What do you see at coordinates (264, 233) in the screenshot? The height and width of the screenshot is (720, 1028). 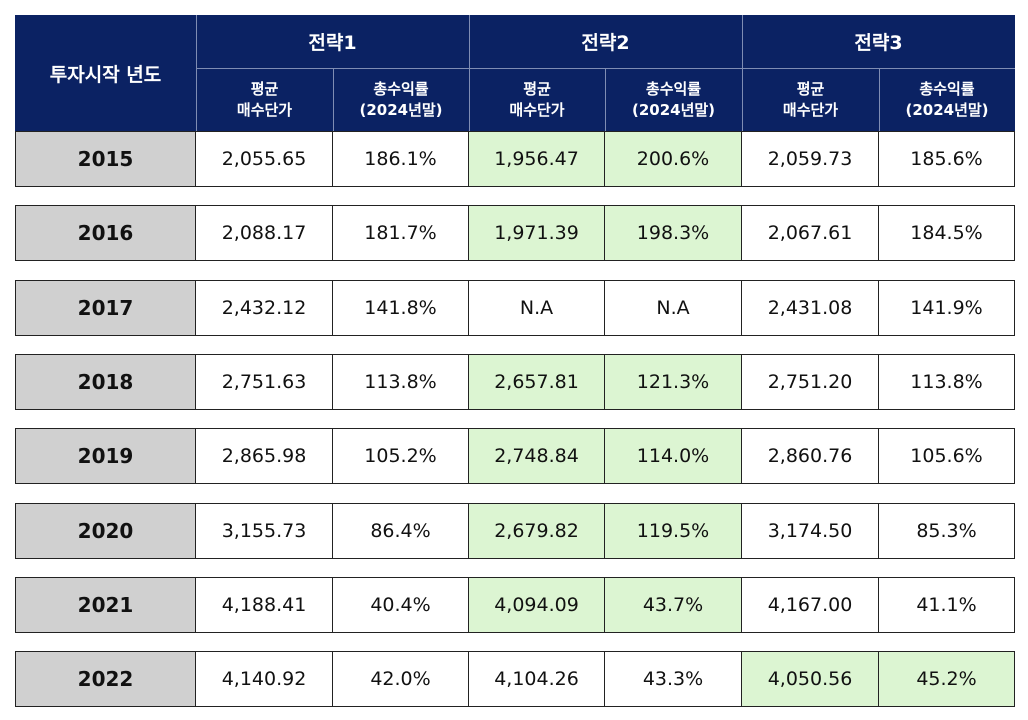 I see `avg-price-cell-1: 2,088.17` at bounding box center [264, 233].